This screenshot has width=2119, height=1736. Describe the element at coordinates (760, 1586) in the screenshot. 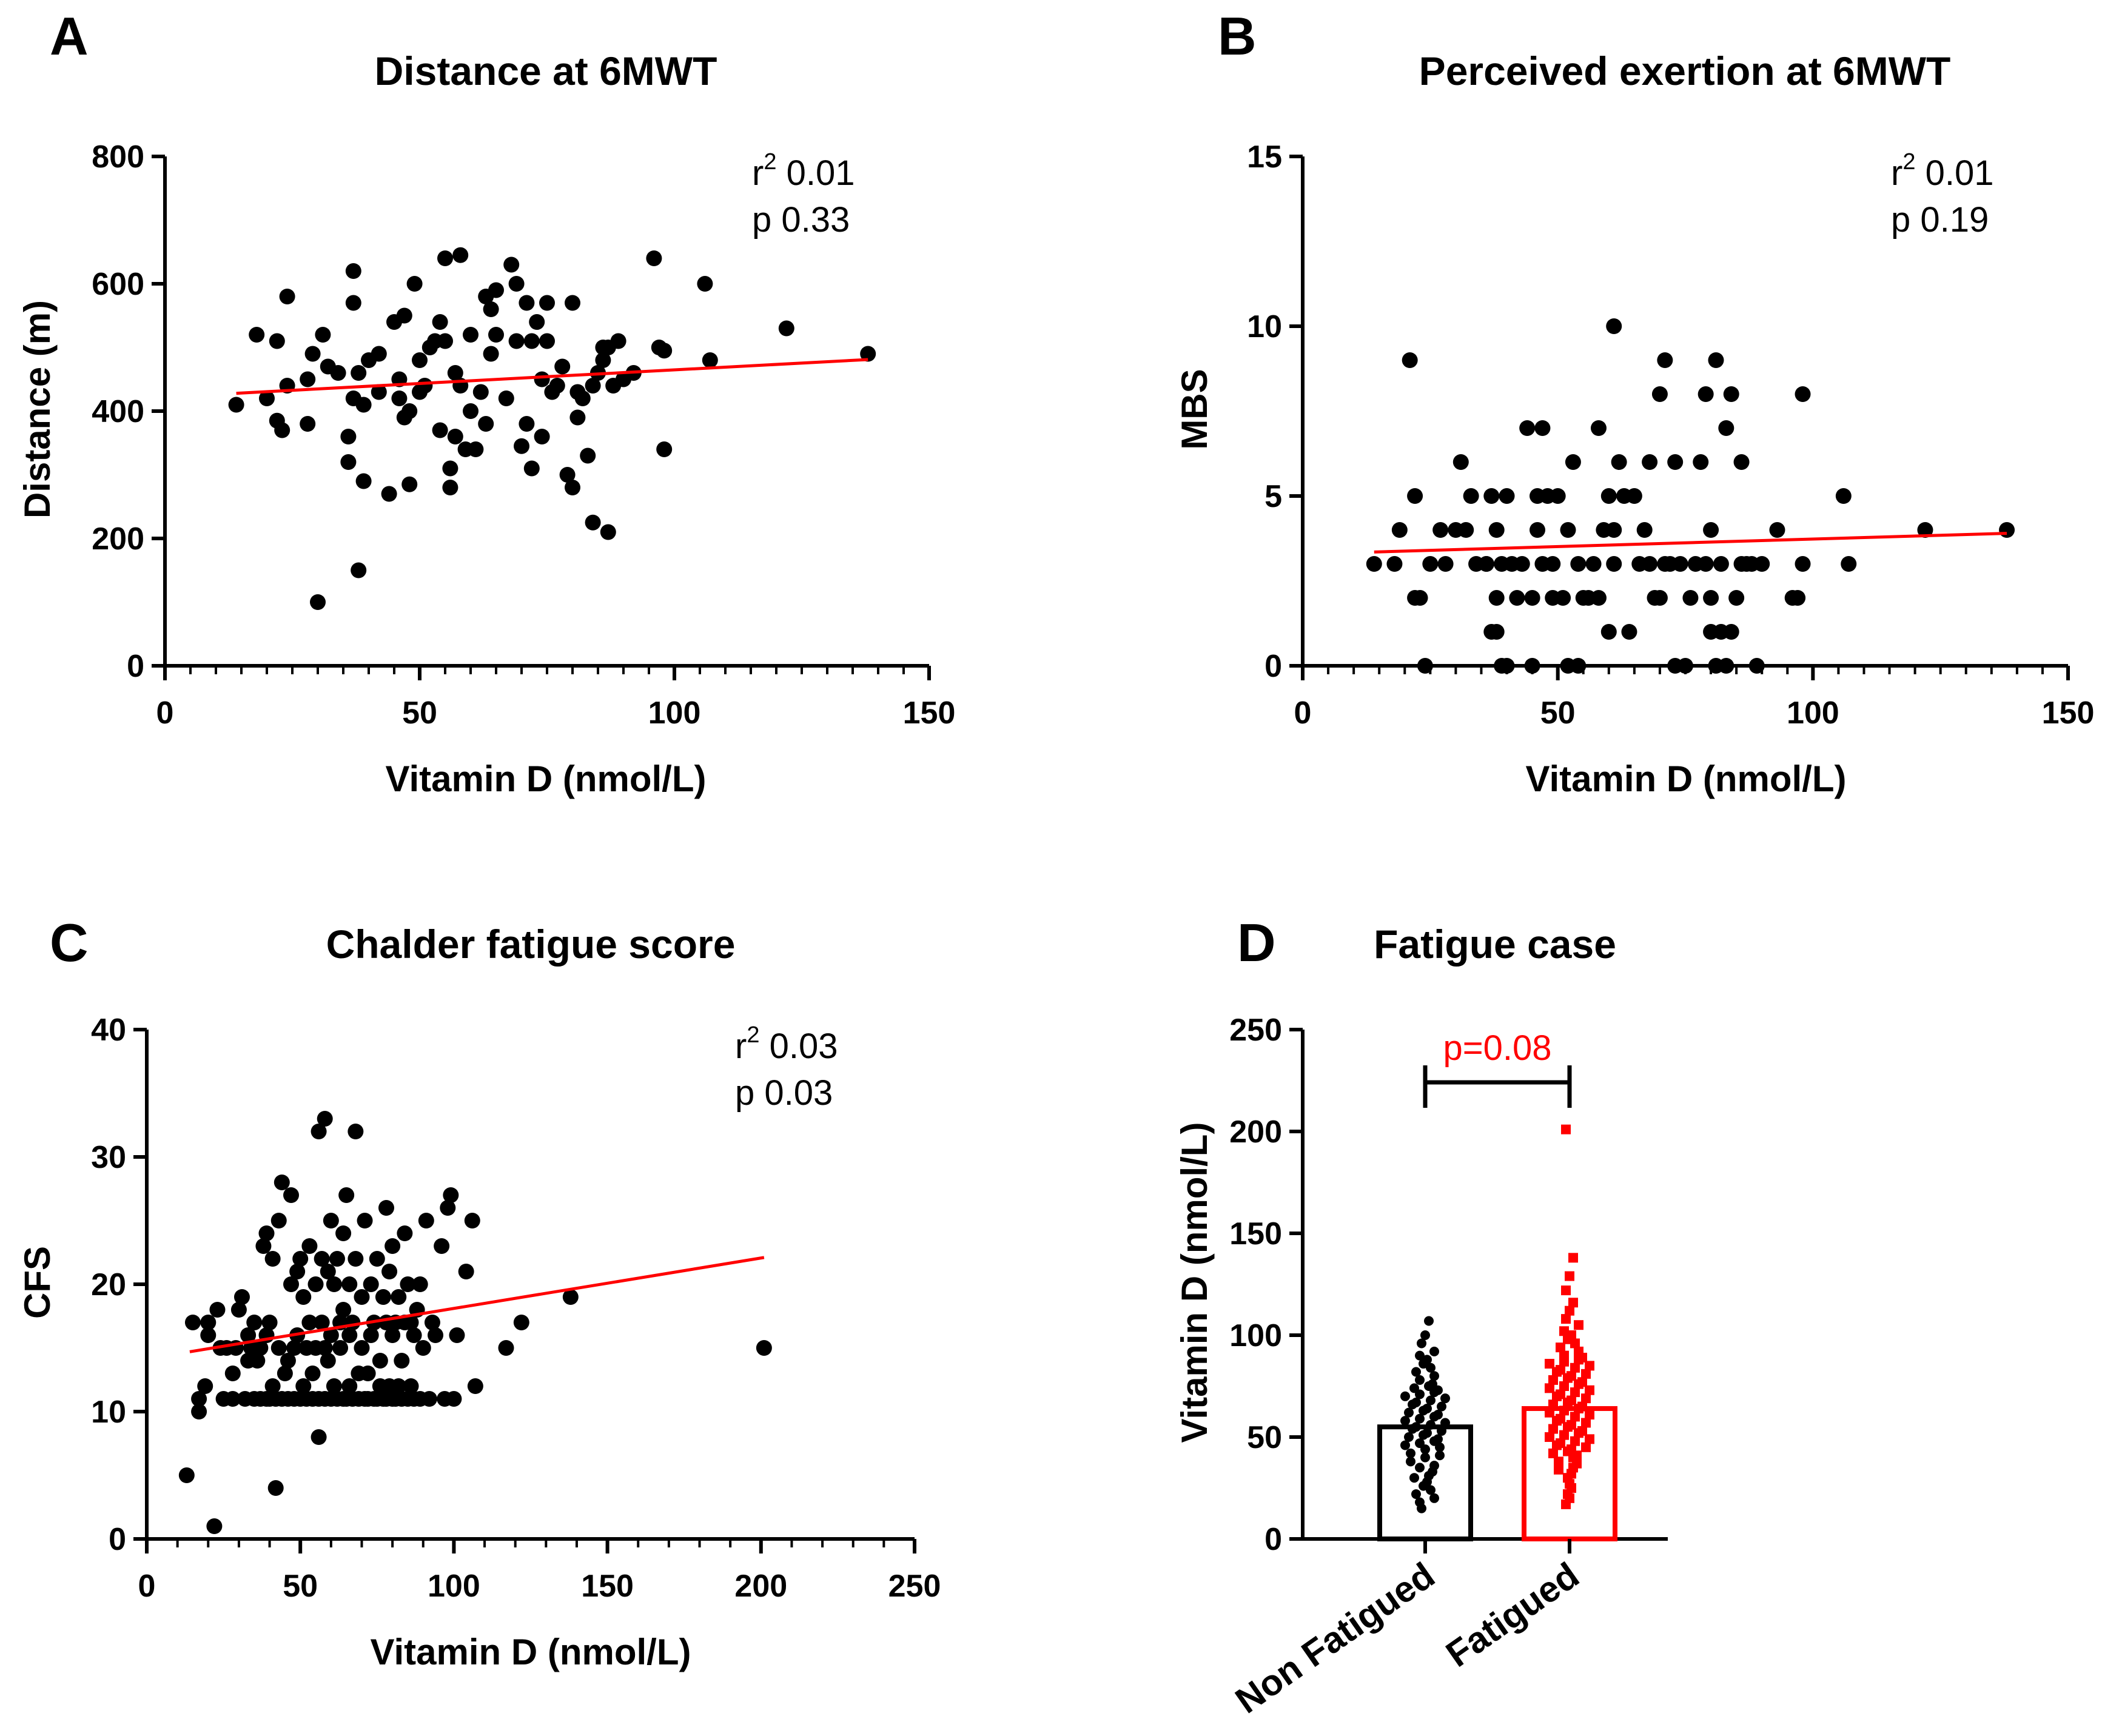

I see `x-tick-label: 200` at that location.